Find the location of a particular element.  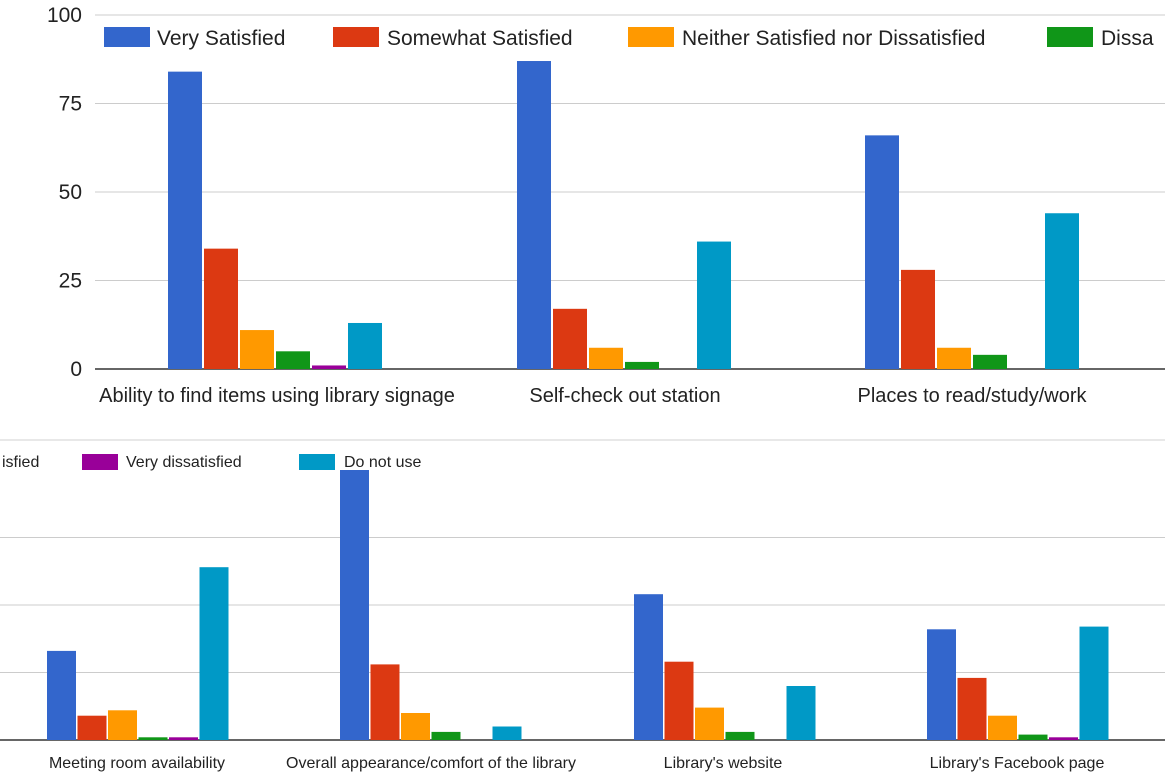

legend-label: Somewhat Satisfied is located at coordinates (480, 38).